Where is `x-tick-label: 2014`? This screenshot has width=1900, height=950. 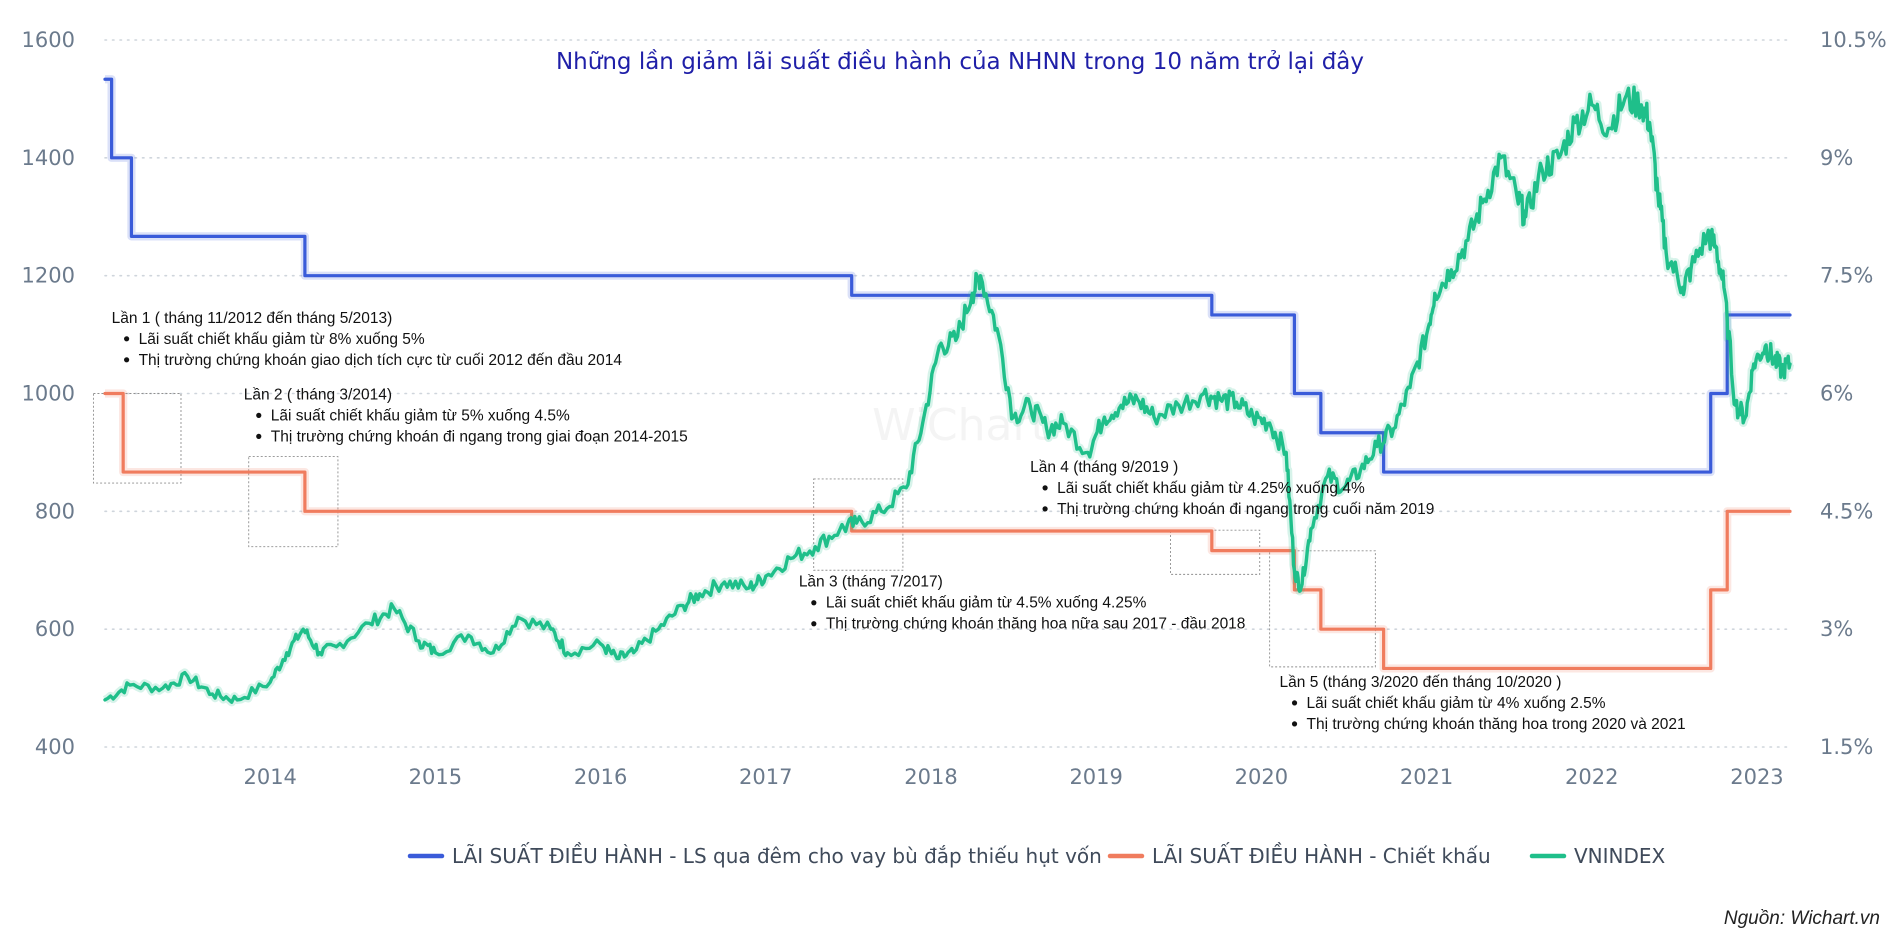 x-tick-label: 2014 is located at coordinates (269, 777).